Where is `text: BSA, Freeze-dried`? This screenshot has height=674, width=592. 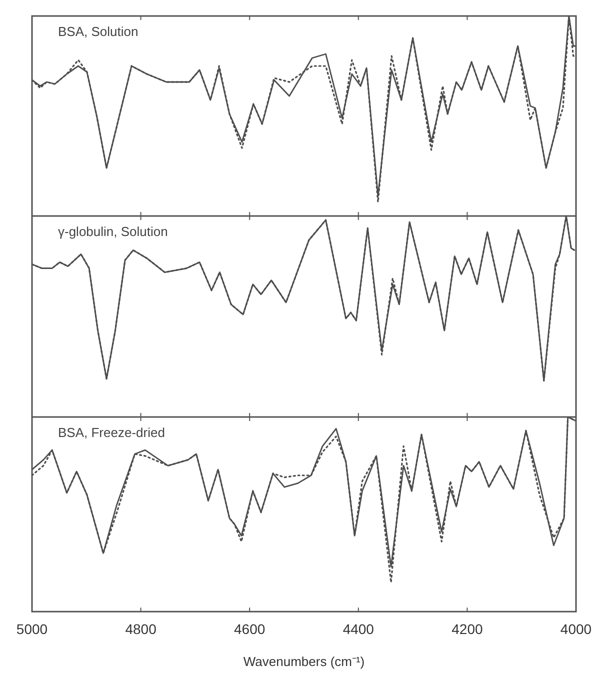 text: BSA, Freeze-dried is located at coordinates (111, 432).